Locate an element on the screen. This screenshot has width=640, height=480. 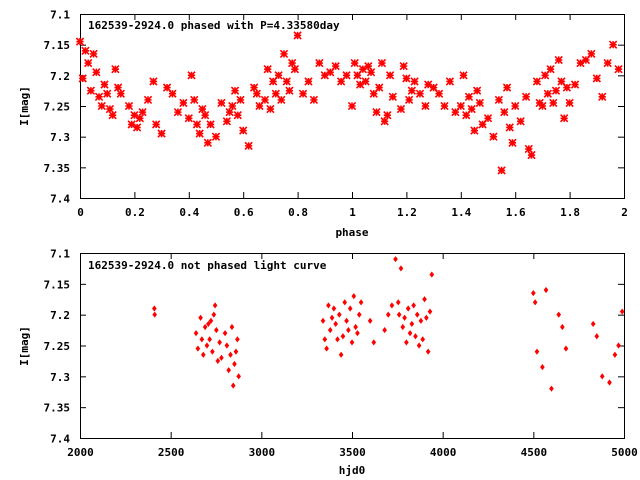
y-tick-label: 7.25 is located at coordinates (57, 346).